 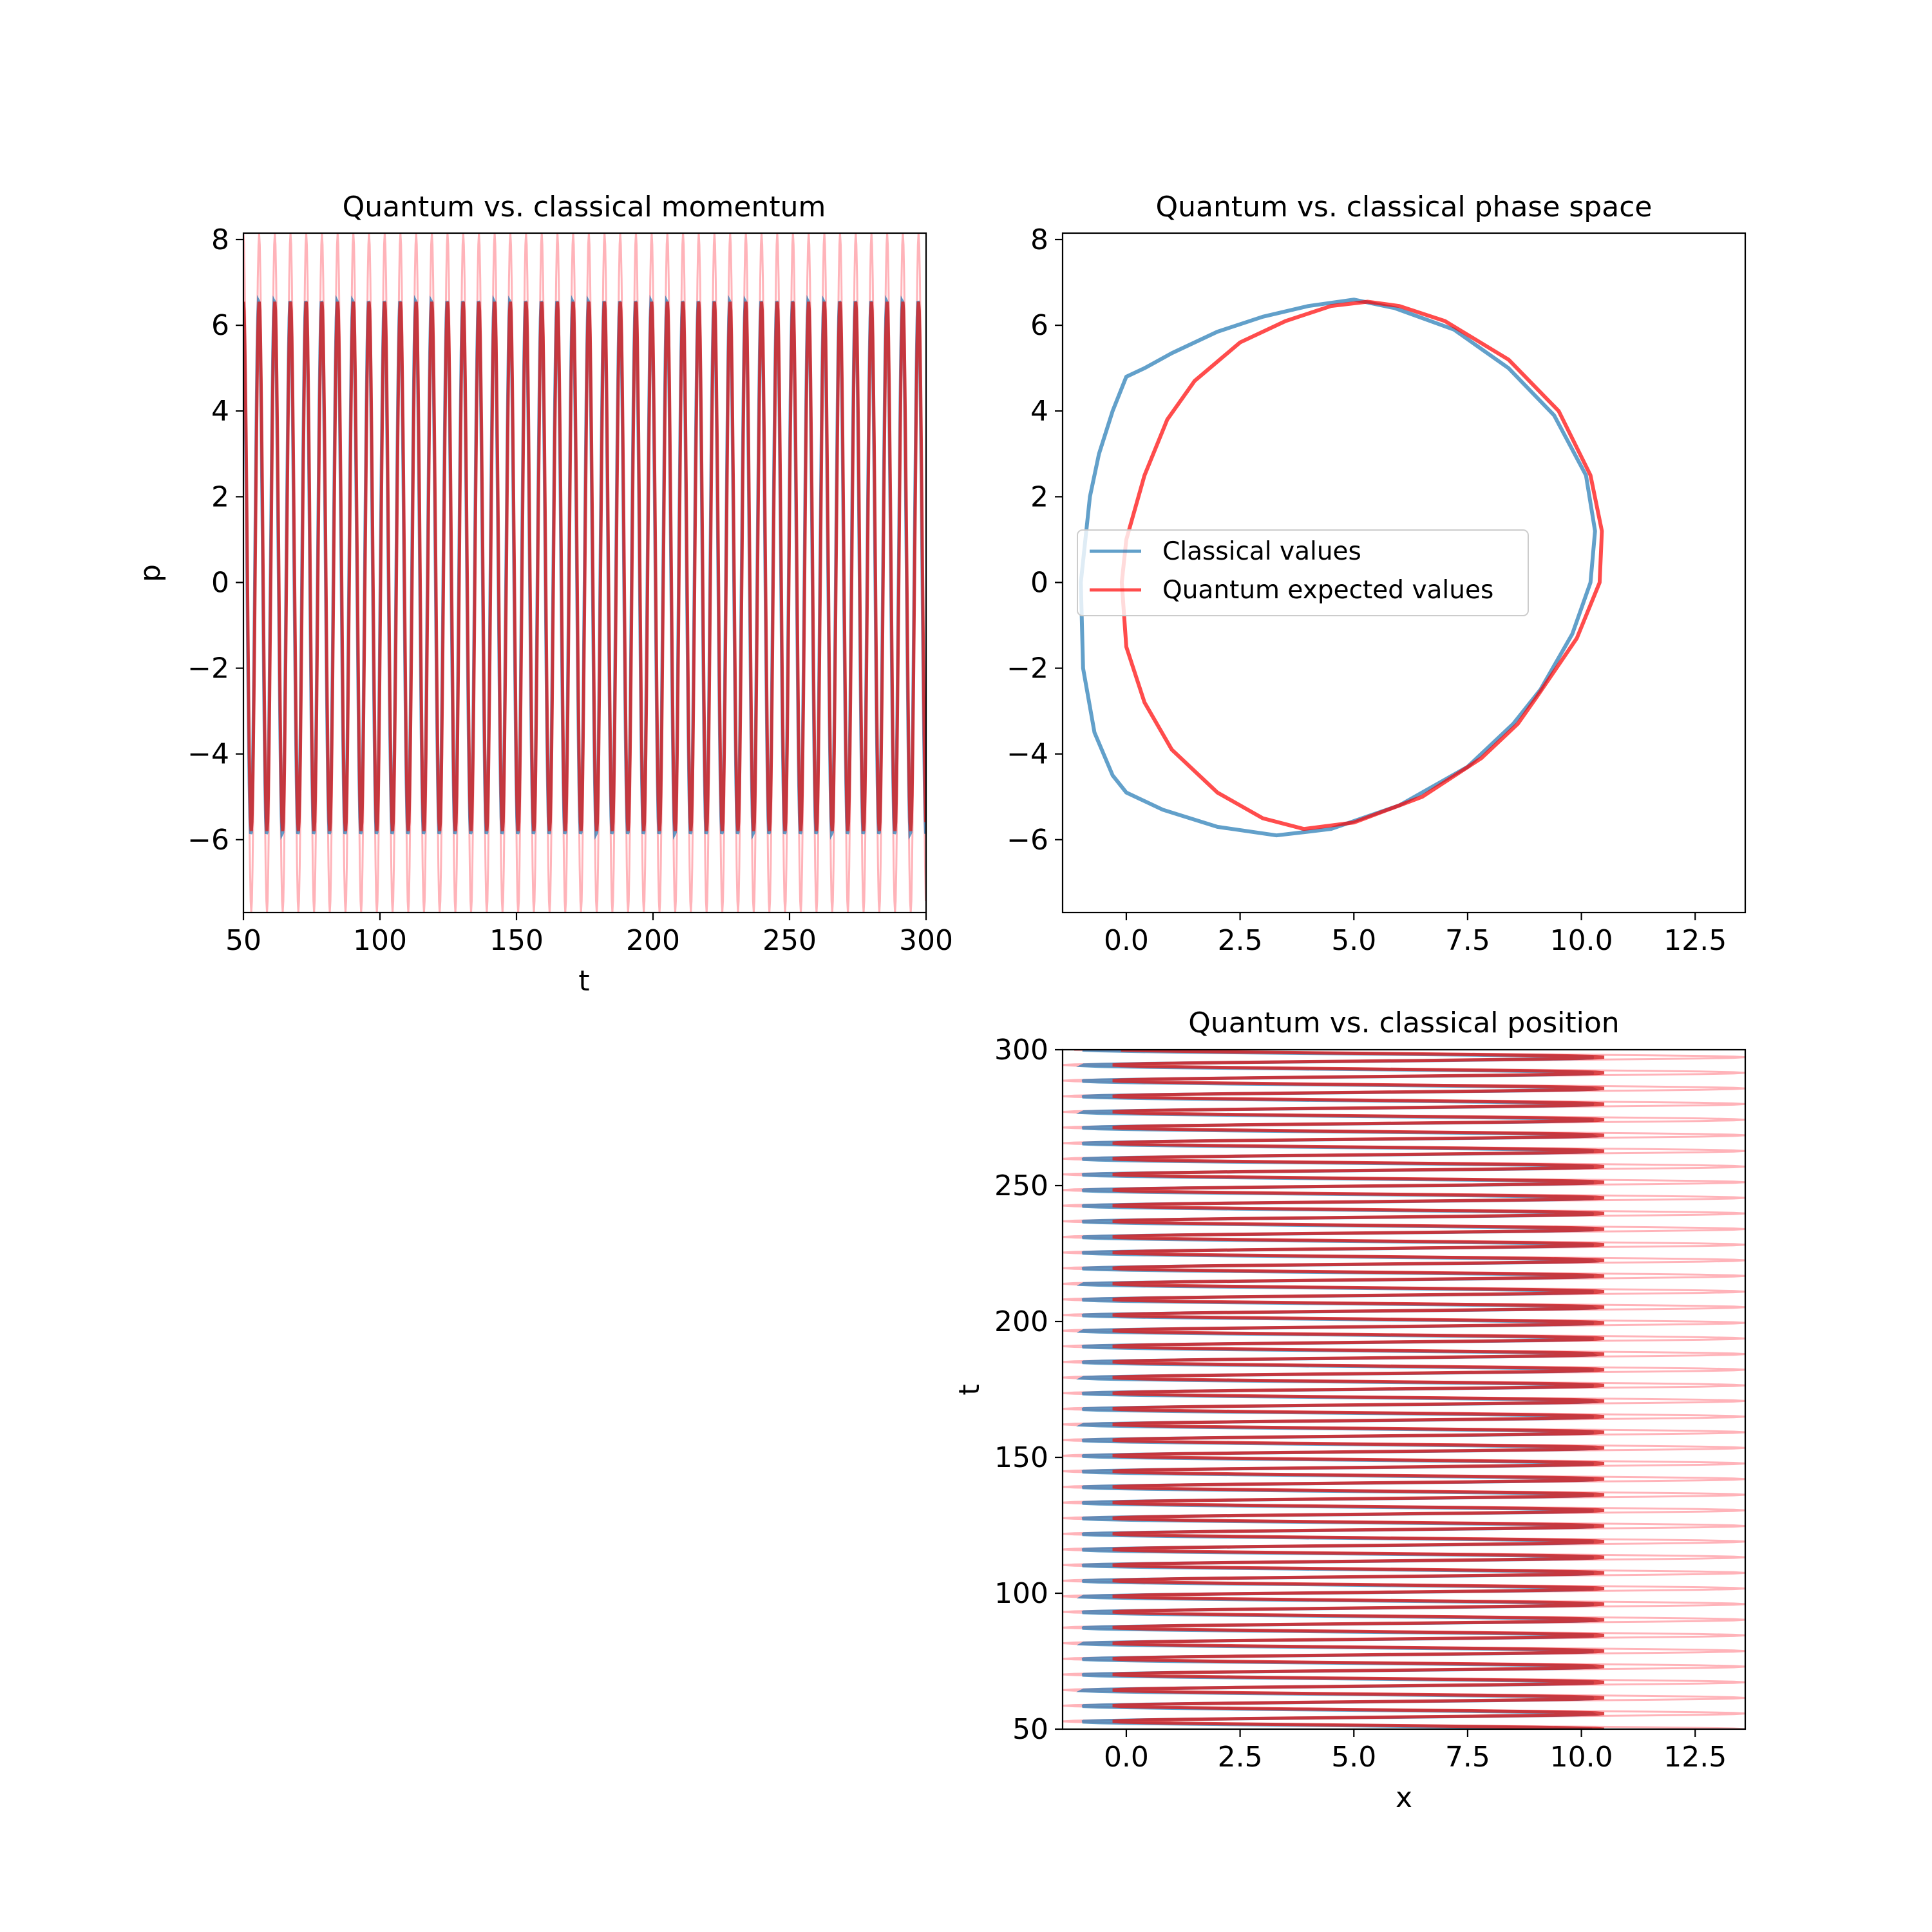 I want to click on momentum-x-axis-label: t, so click(x=583, y=981).